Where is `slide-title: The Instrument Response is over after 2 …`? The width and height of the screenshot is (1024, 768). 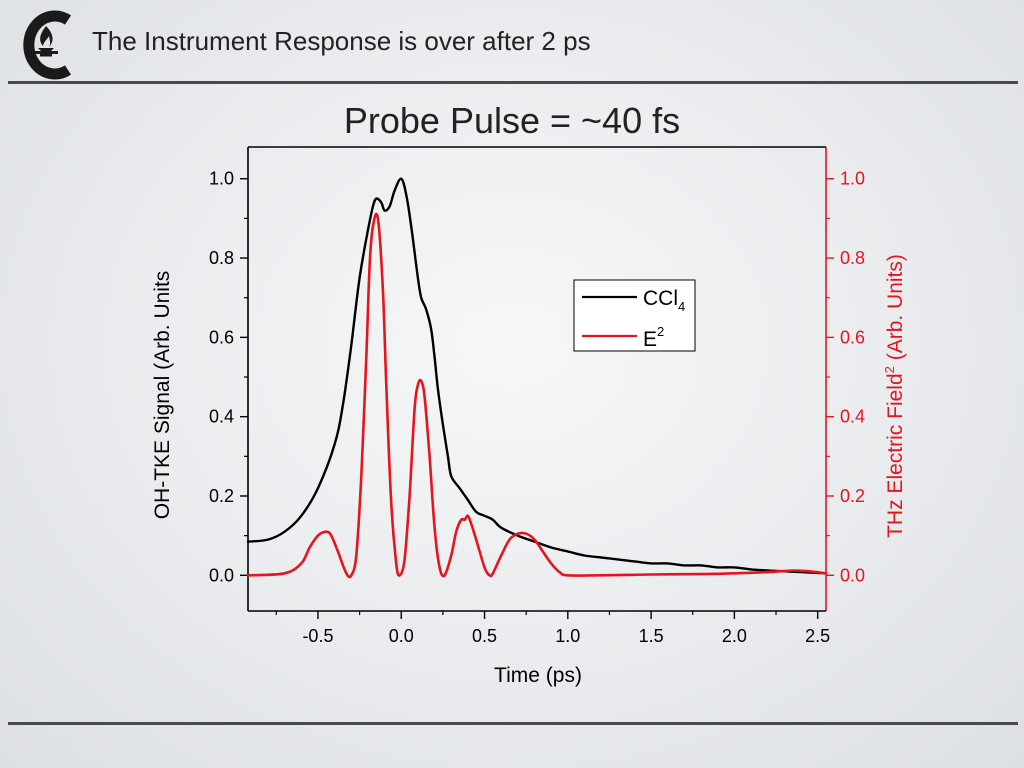 slide-title: The Instrument Response is over after 2 … is located at coordinates (341, 41).